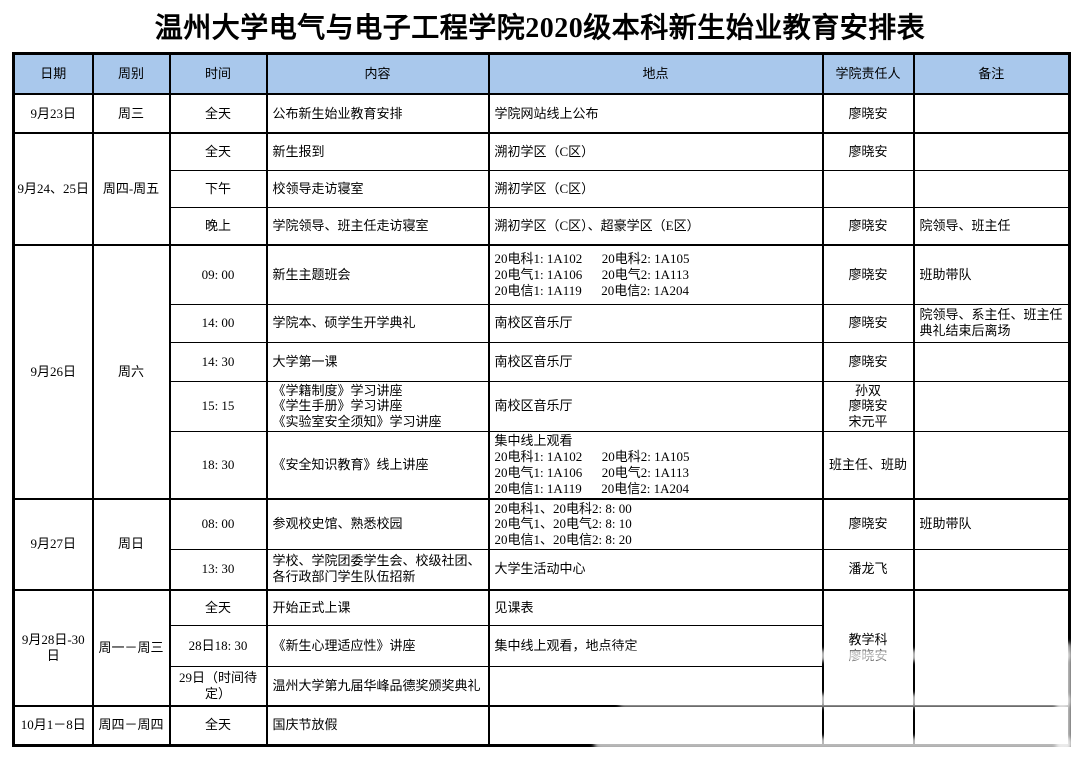 The image size is (1080, 760). I want to click on week-cell: 周日, so click(131, 544).